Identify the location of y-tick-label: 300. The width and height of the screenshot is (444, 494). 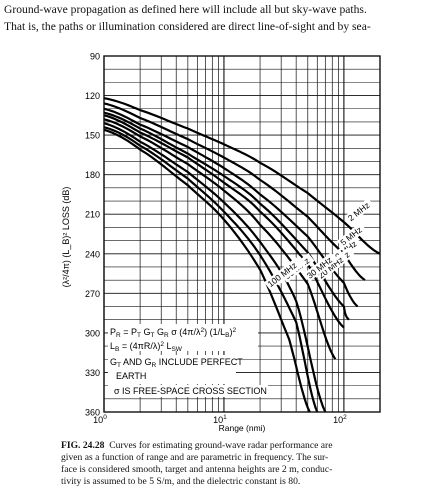
(92, 333).